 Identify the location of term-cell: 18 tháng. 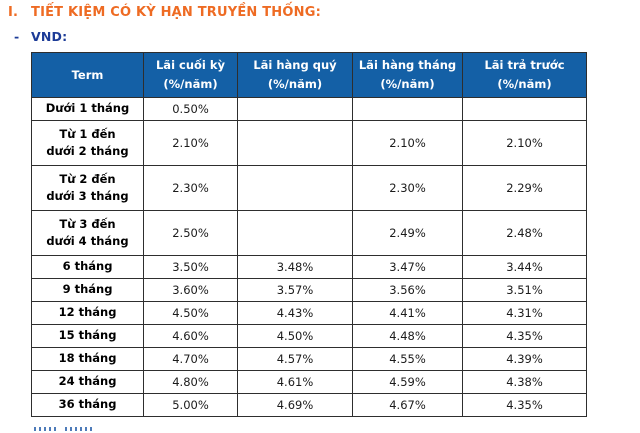
(87, 359).